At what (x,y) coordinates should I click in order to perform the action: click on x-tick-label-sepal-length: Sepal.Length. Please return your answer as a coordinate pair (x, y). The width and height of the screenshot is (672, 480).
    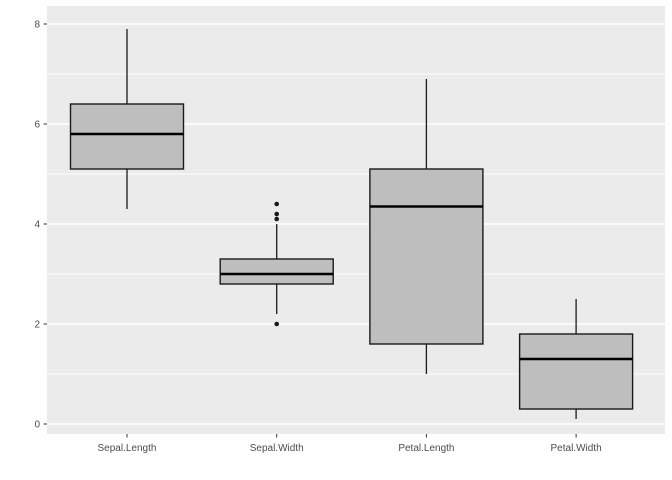
    Looking at the image, I should click on (127, 448).